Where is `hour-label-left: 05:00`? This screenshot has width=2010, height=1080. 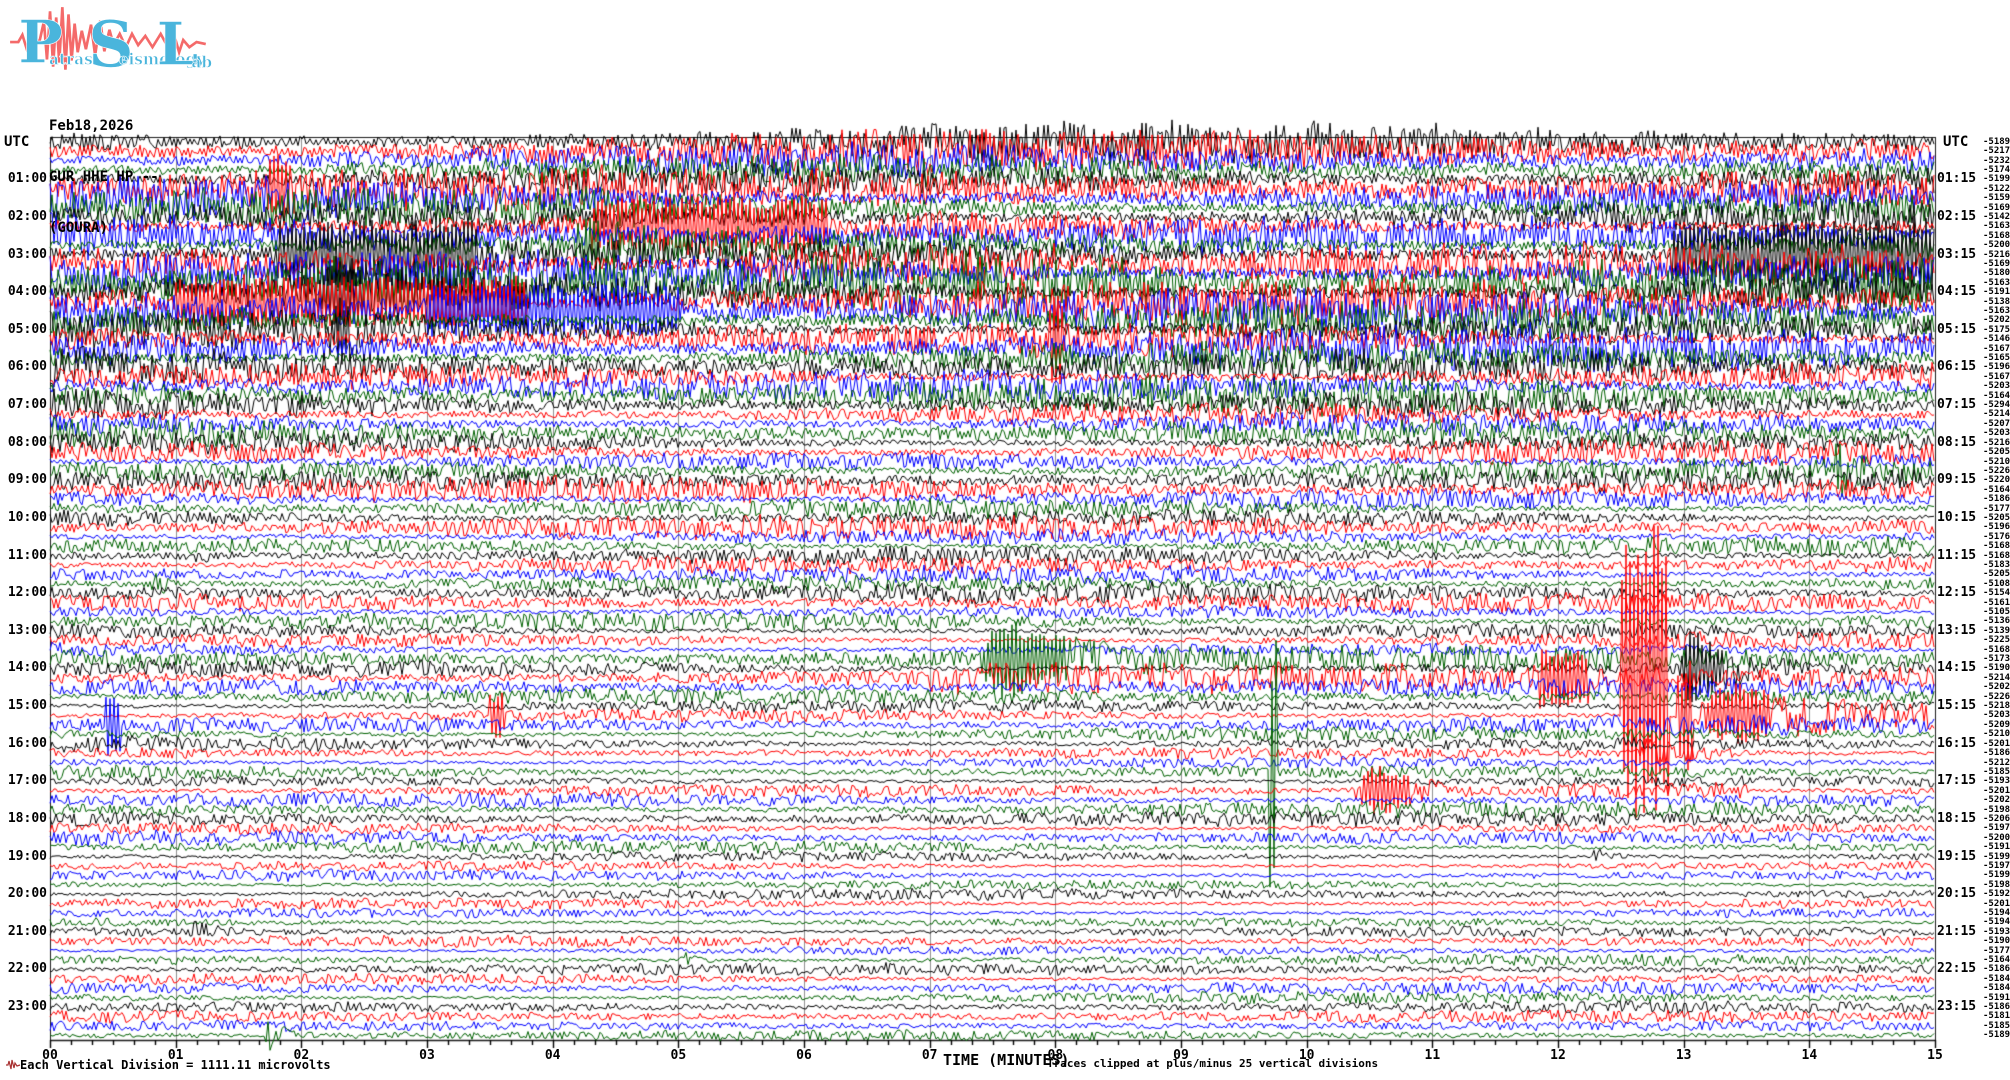
hour-label-left: 05:00 is located at coordinates (27, 329).